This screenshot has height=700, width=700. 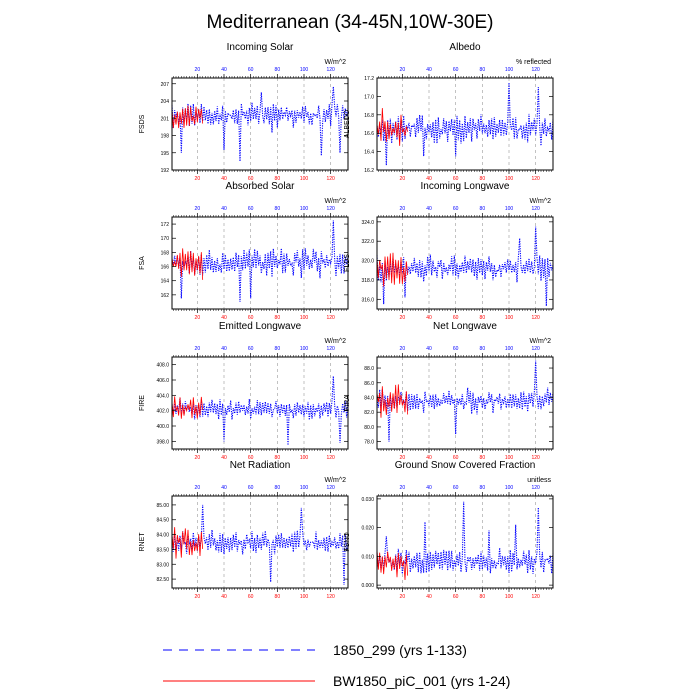 What do you see at coordinates (162, 381) in the screenshot?
I see `y-tick-label: 406.0` at bounding box center [162, 381].